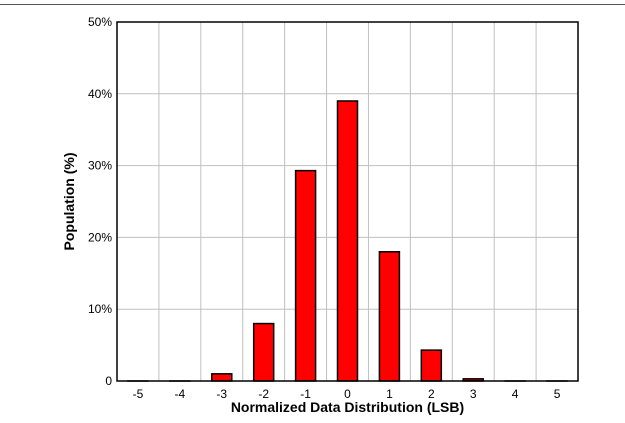 The width and height of the screenshot is (625, 423). I want to click on y-tick-label: 40%, so click(100, 94).